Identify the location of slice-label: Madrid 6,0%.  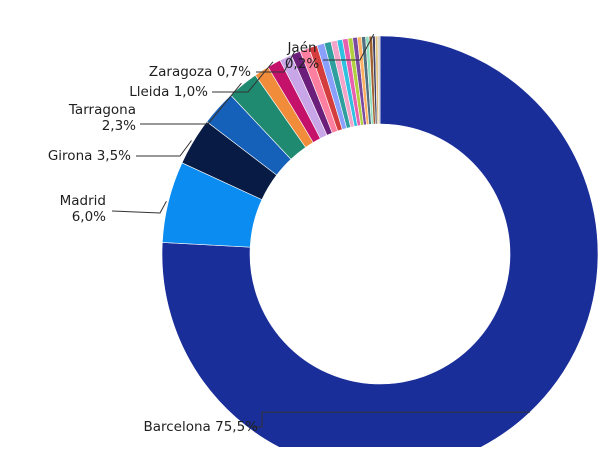
(83, 209).